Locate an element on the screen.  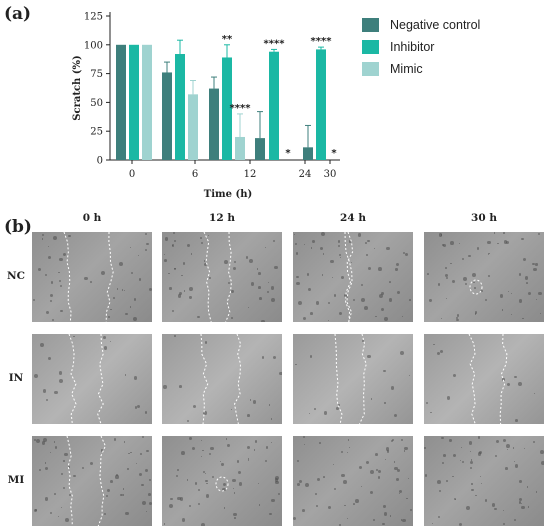
y-tick-label: 75 is located at coordinates (96, 74).